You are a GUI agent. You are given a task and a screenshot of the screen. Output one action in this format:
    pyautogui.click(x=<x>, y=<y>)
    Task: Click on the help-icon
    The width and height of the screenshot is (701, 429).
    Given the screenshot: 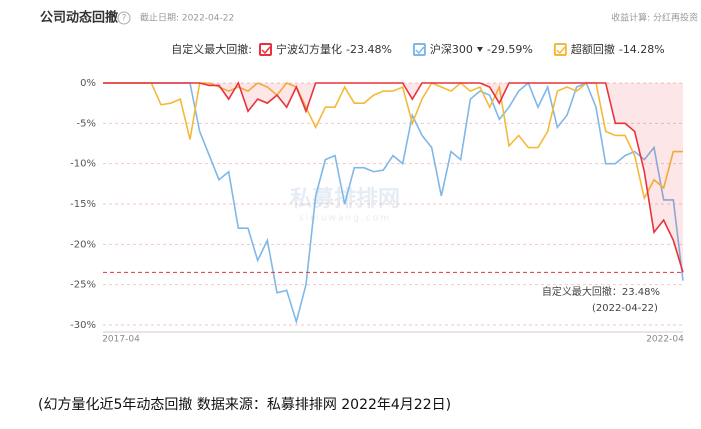 What is the action you would take?
    pyautogui.click(x=124, y=18)
    